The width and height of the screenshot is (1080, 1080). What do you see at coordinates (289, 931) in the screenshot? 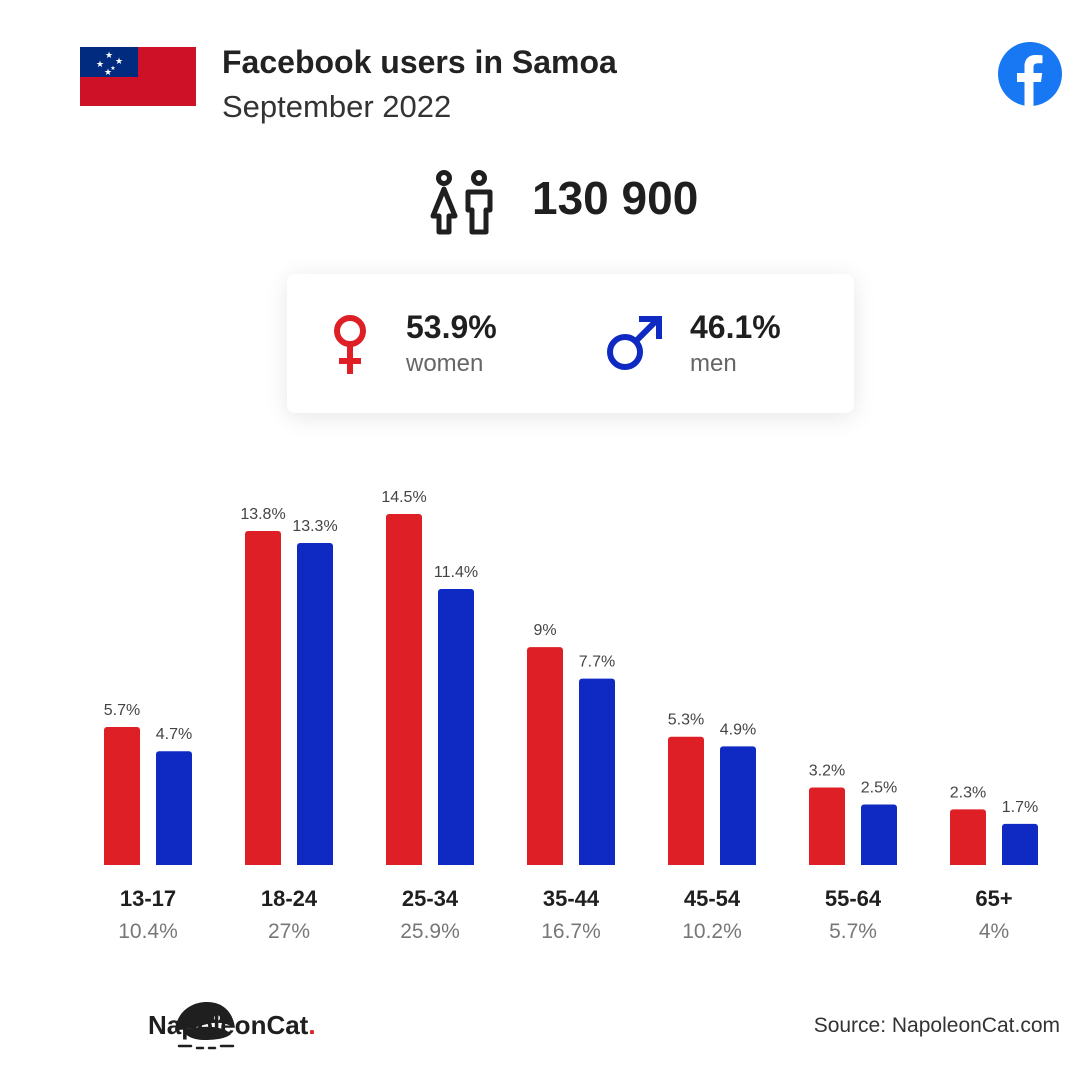
I see `category-total-18-24: 27%` at bounding box center [289, 931].